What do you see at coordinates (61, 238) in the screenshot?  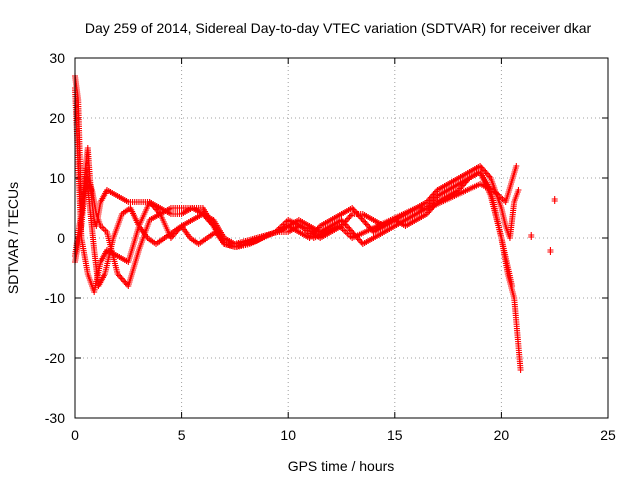 I see `y-tick-label: 0` at bounding box center [61, 238].